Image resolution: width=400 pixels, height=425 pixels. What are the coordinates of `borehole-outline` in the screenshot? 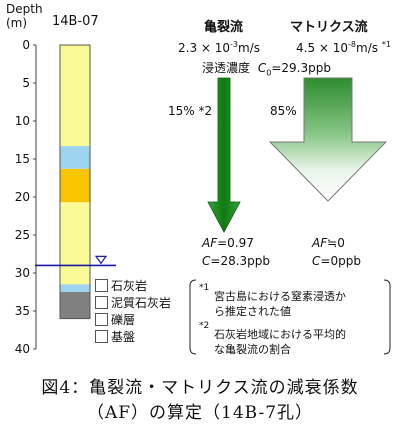 It's located at (75, 182).